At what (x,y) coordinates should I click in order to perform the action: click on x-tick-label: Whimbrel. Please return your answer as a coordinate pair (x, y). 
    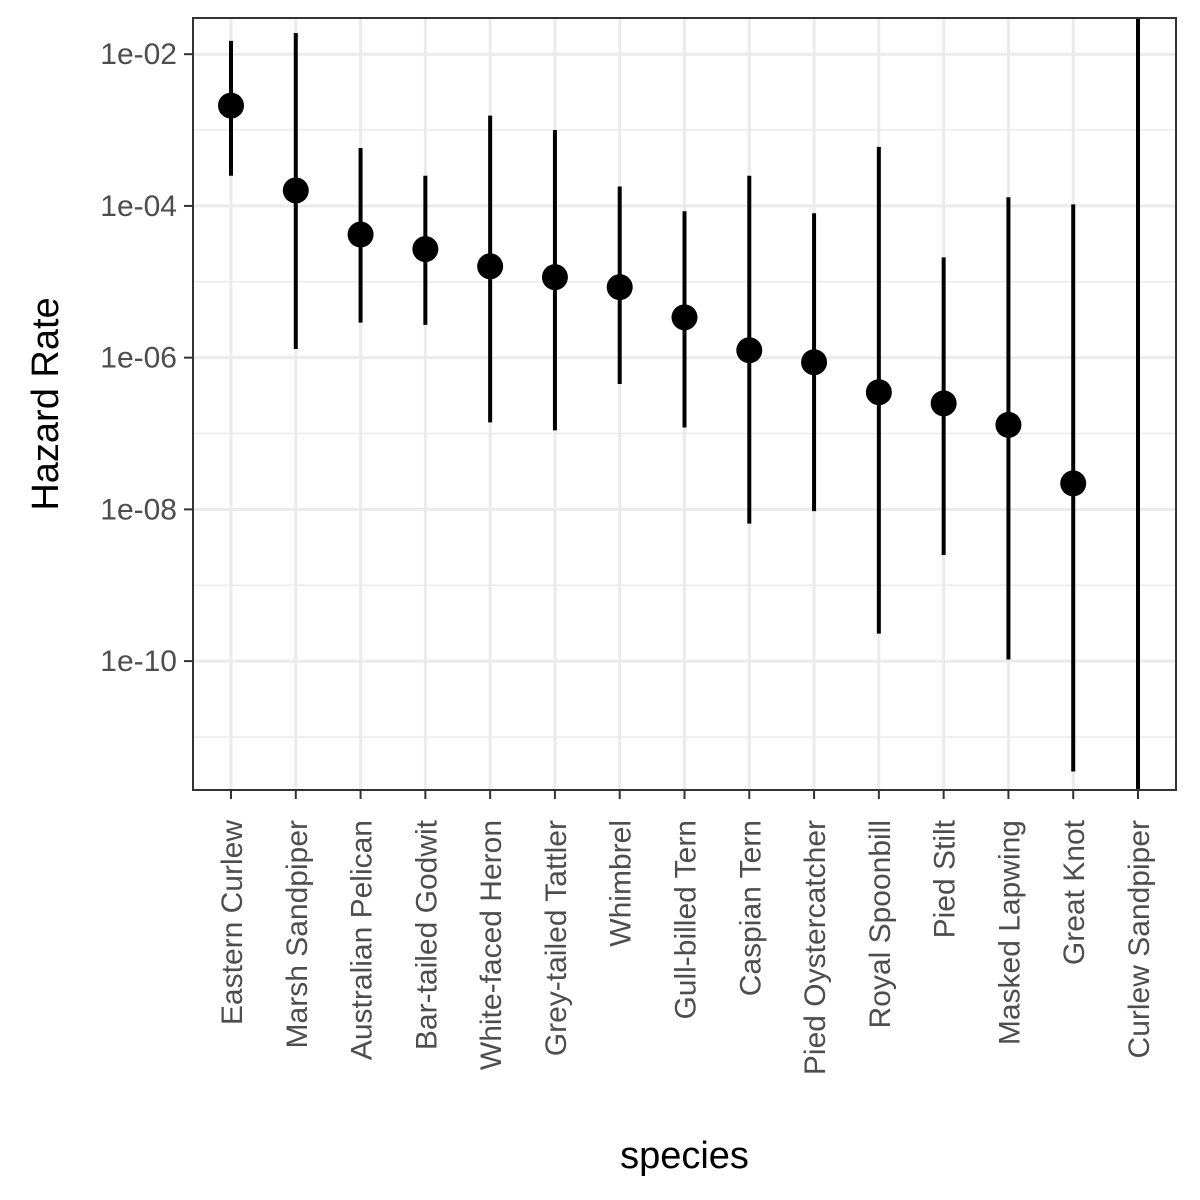
    Looking at the image, I should click on (621, 883).